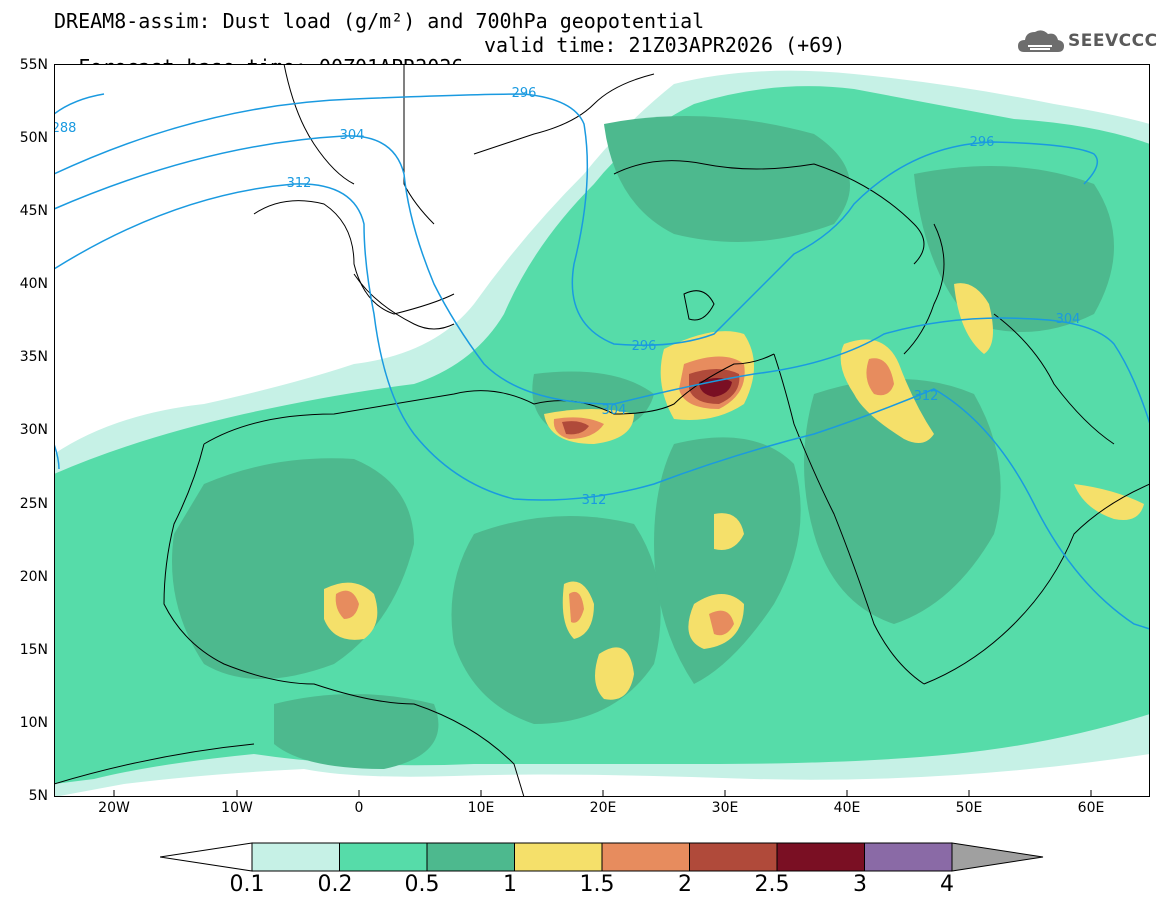  What do you see at coordinates (65, 128) in the screenshot?
I see `contour-label: 288` at bounding box center [65, 128].